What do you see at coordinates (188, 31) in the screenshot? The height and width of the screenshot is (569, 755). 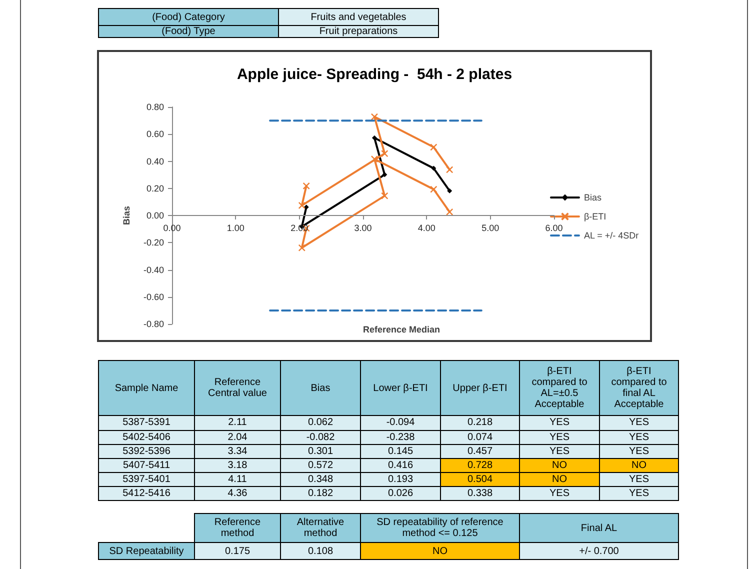 I see `text: (Food) Type` at bounding box center [188, 31].